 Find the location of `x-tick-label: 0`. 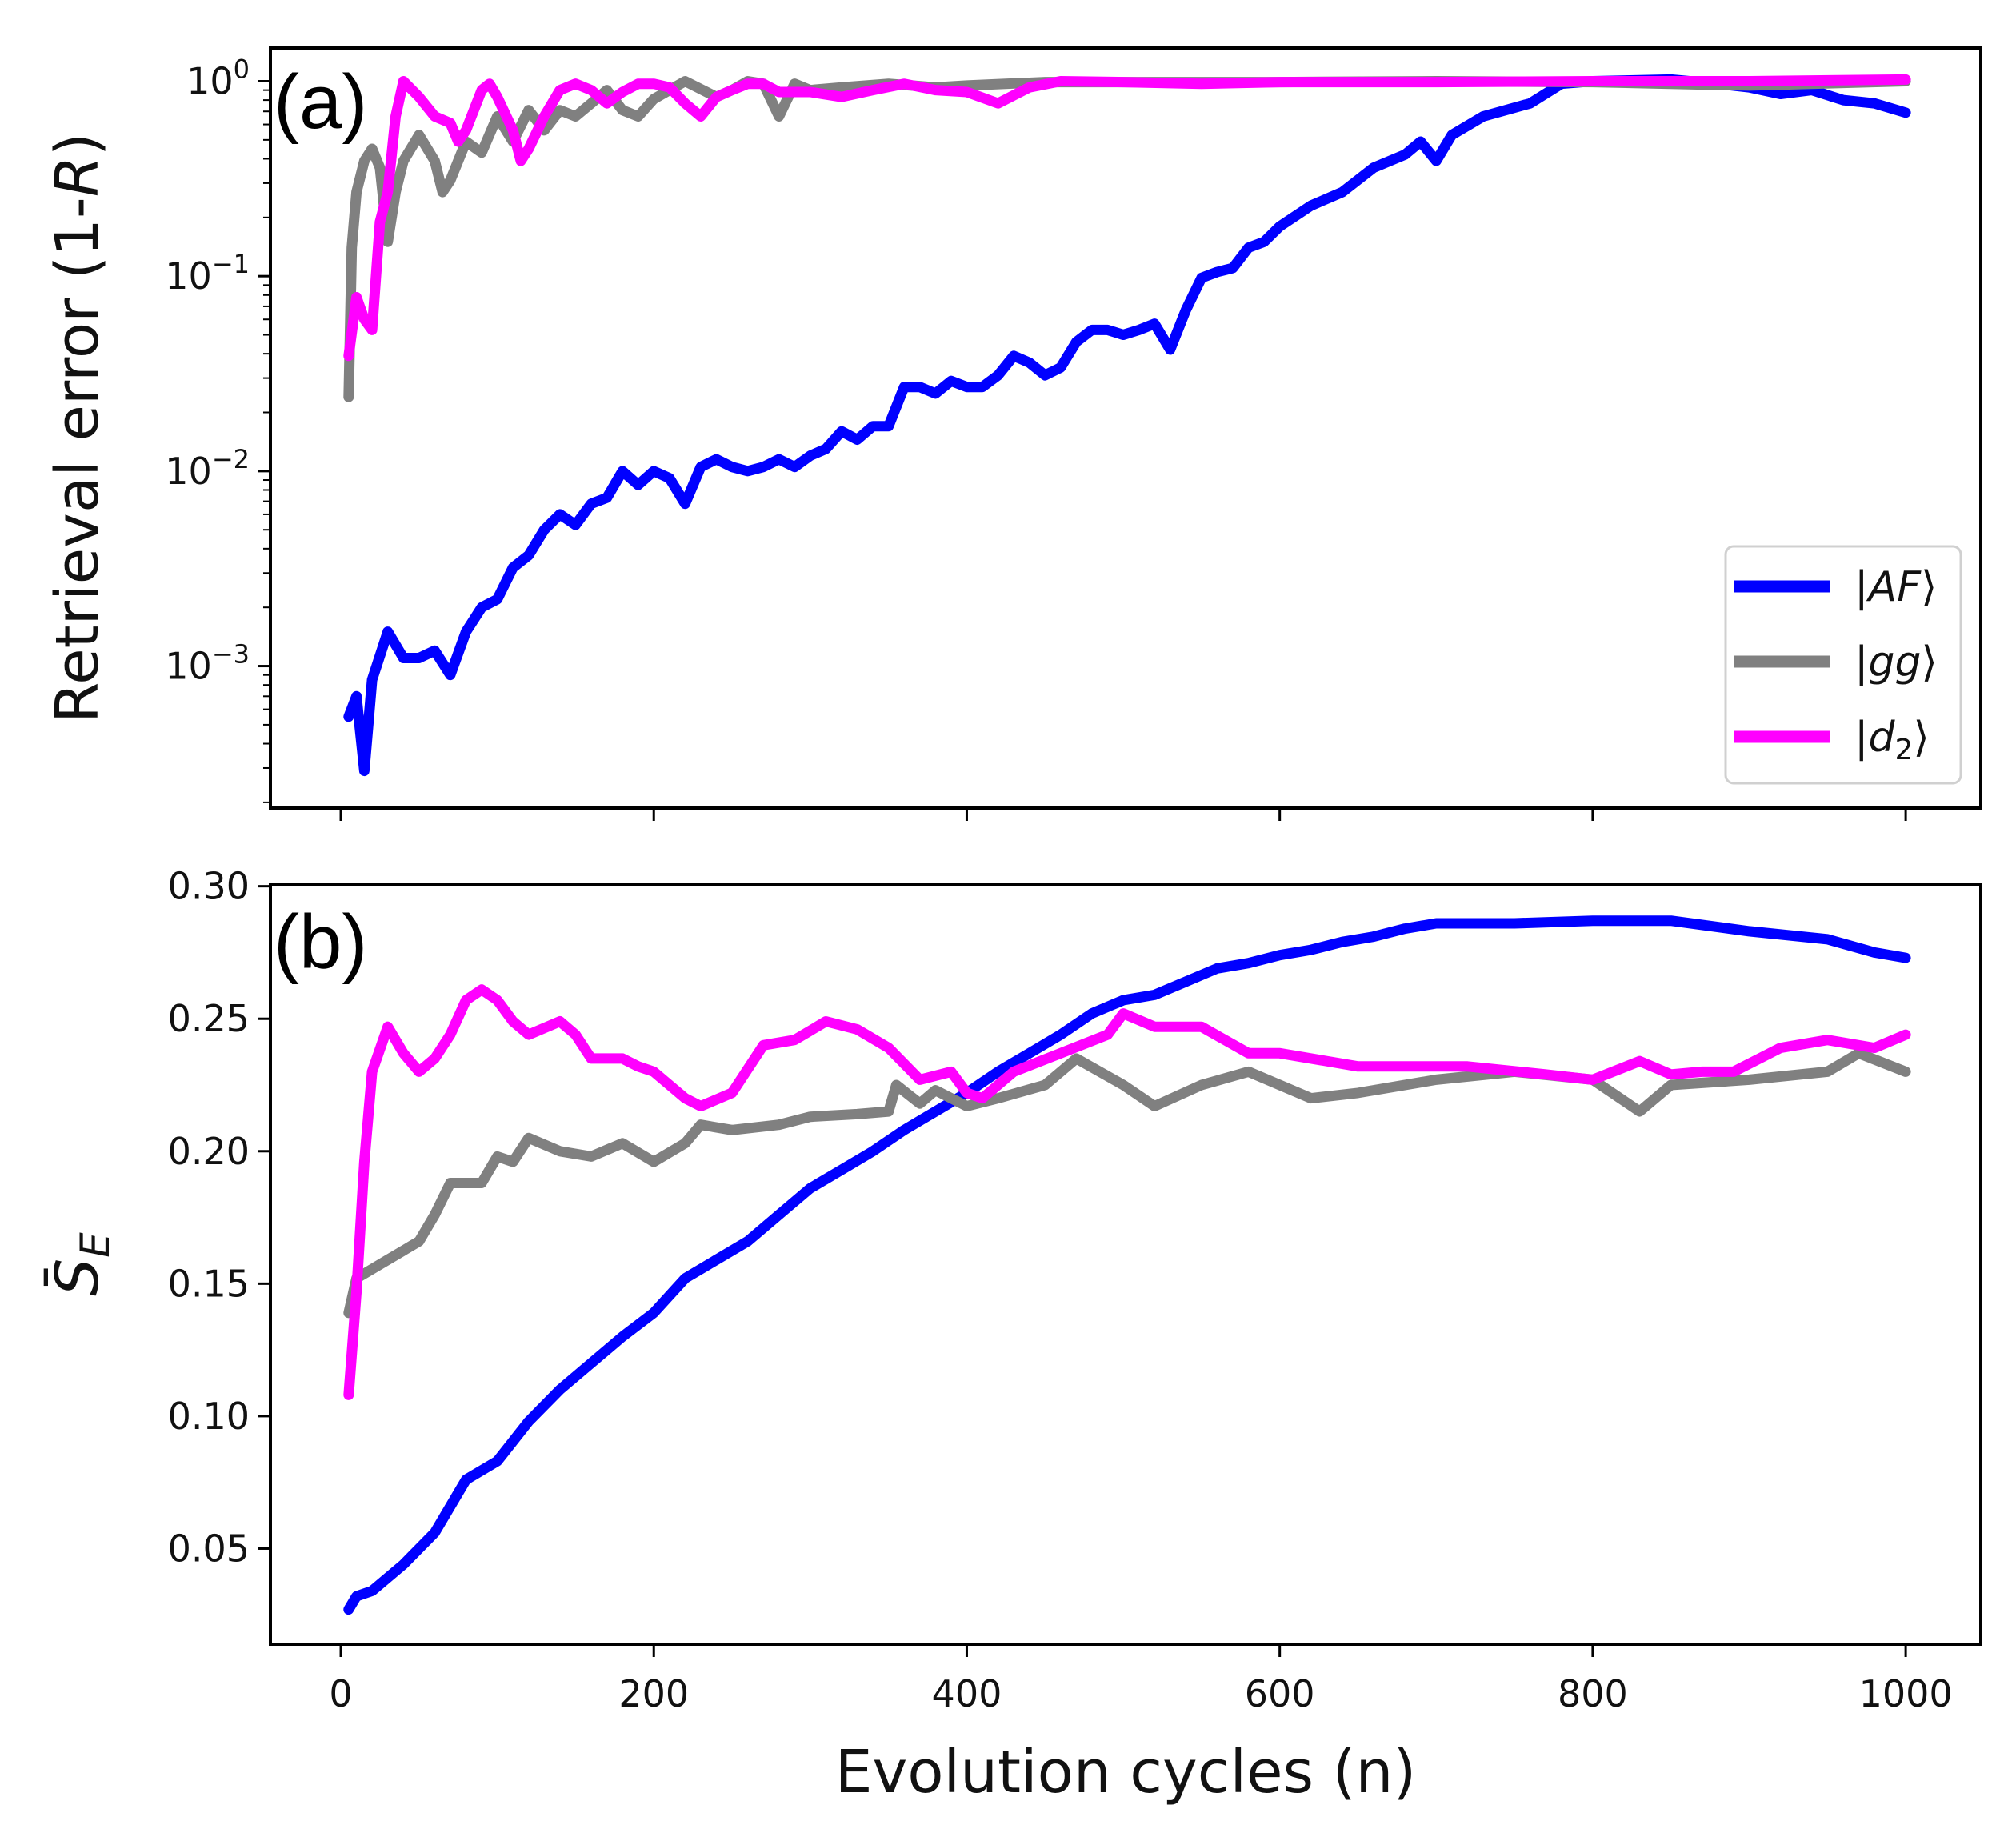

x-tick-label: 0 is located at coordinates (340, 1693).